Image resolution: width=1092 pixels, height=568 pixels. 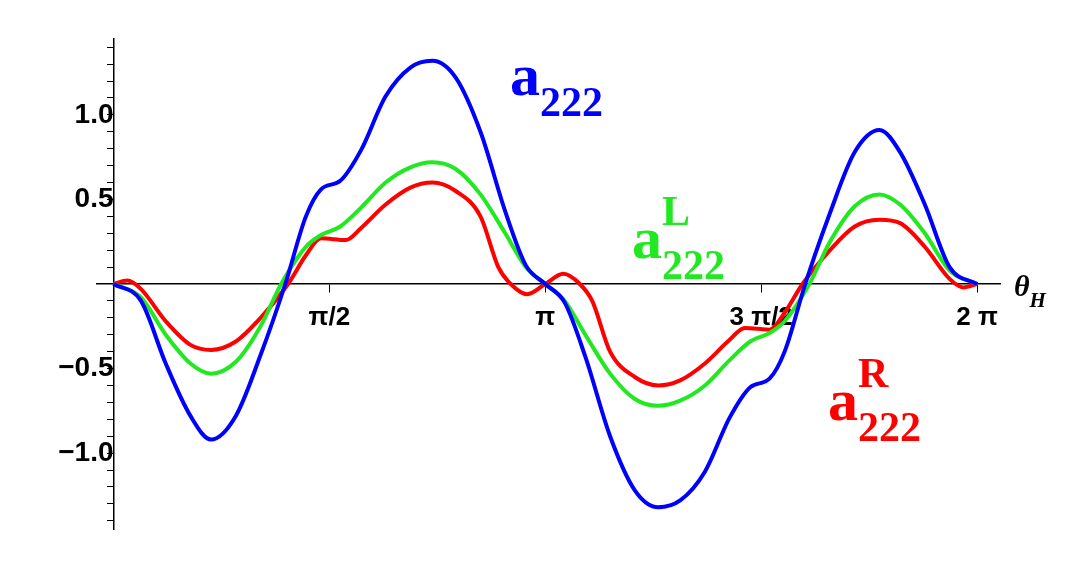 What do you see at coordinates (977, 315) in the screenshot?
I see `x-tick-label: 2 π` at bounding box center [977, 315].